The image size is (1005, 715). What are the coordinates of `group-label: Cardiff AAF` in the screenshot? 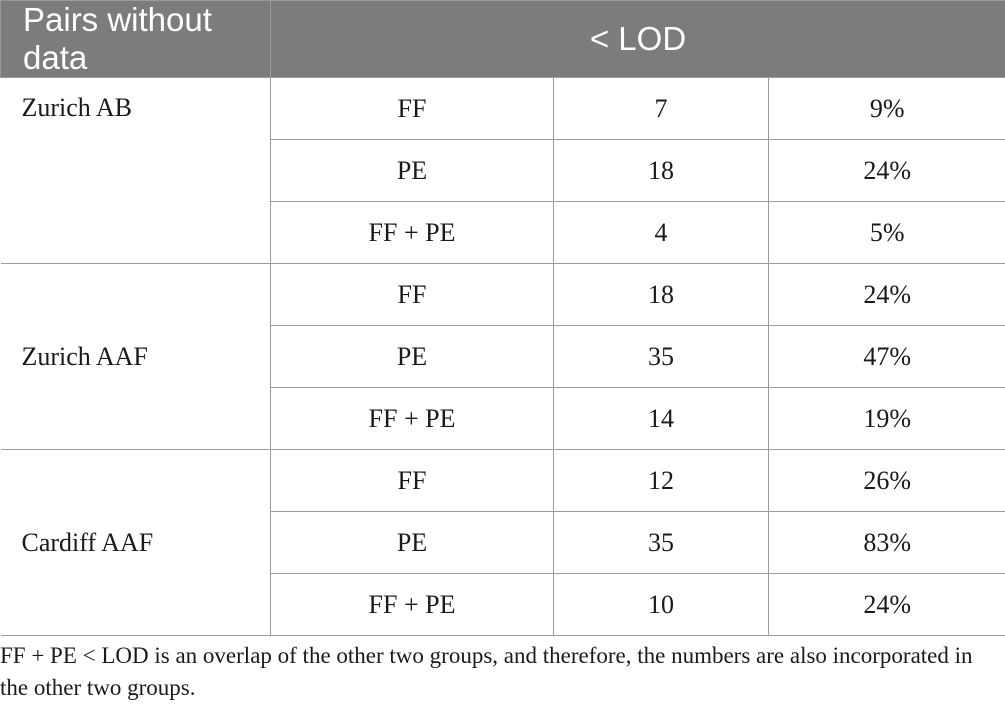 It's located at (135, 542).